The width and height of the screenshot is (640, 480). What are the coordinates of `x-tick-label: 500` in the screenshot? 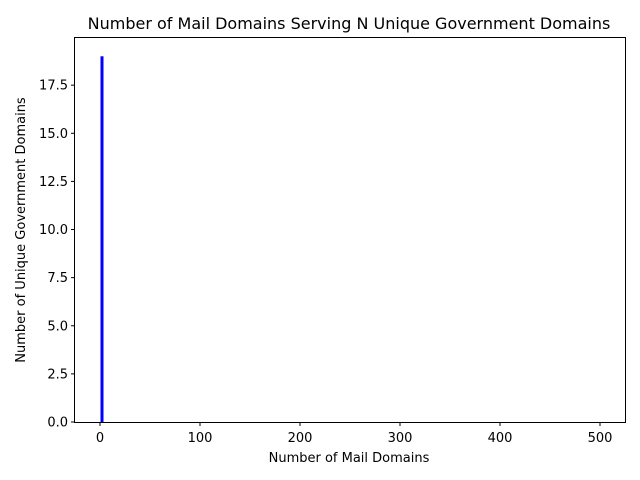 It's located at (600, 438).